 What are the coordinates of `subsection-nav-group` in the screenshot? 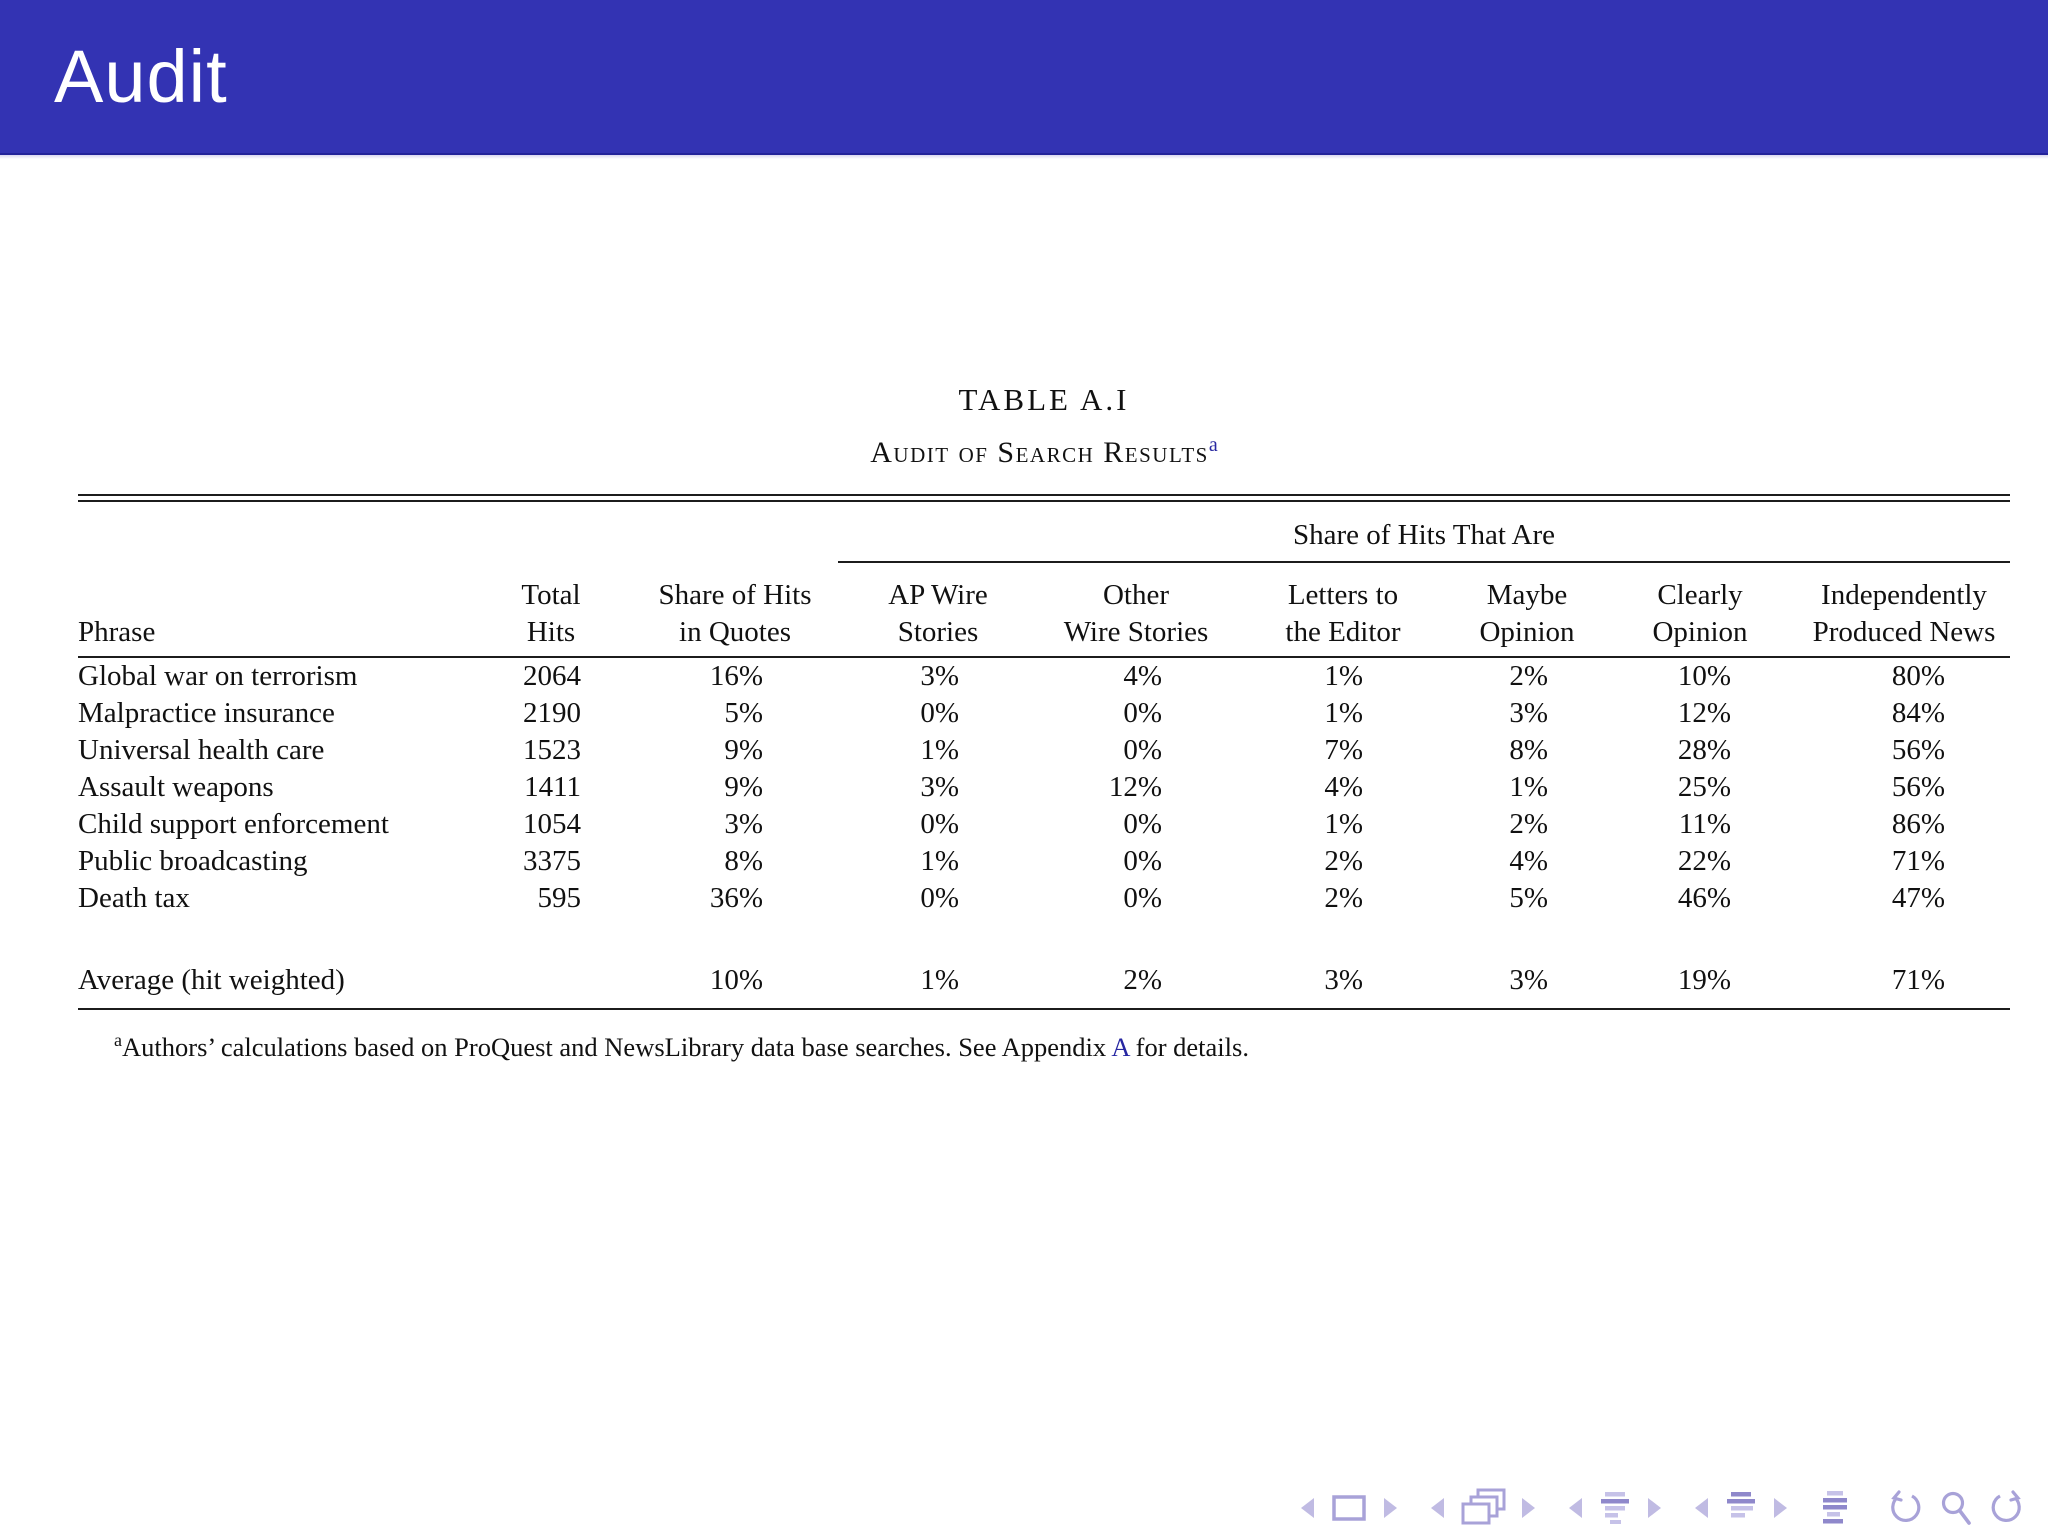 It's located at (1615, 1508).